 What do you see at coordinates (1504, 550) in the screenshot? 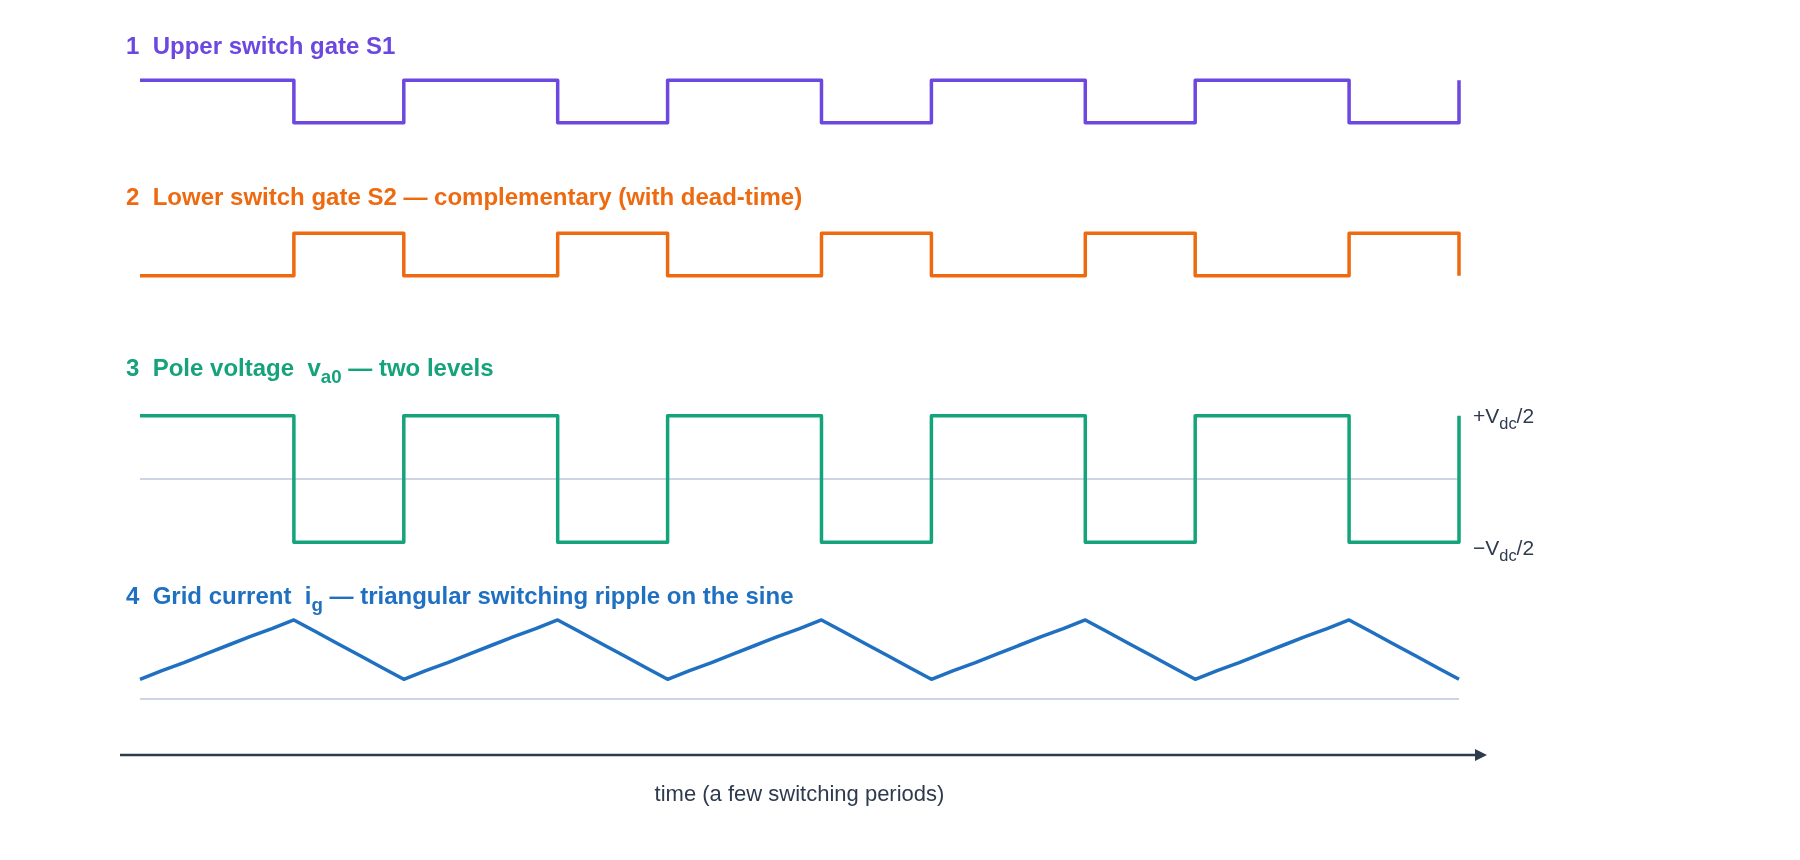
I see `text: −V$_{dc}$/2` at bounding box center [1504, 550].